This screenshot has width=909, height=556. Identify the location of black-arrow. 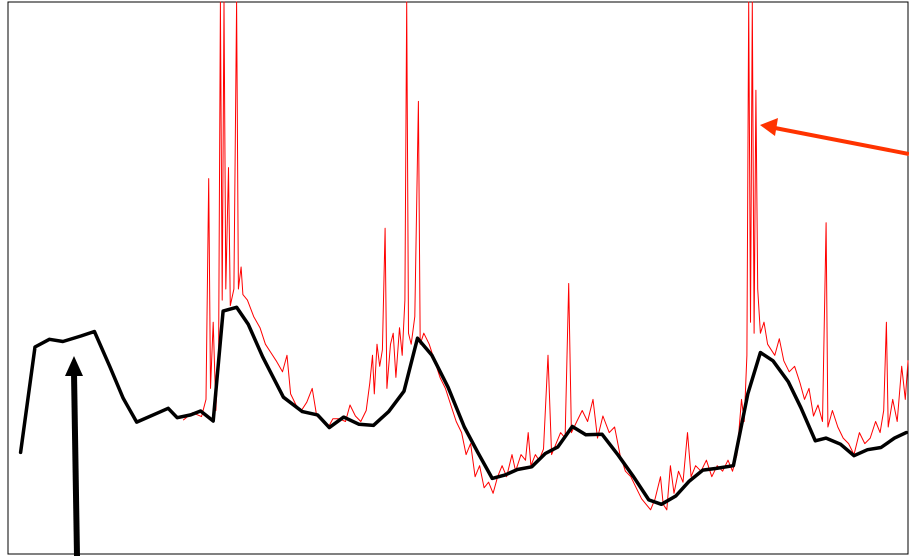
(74, 456).